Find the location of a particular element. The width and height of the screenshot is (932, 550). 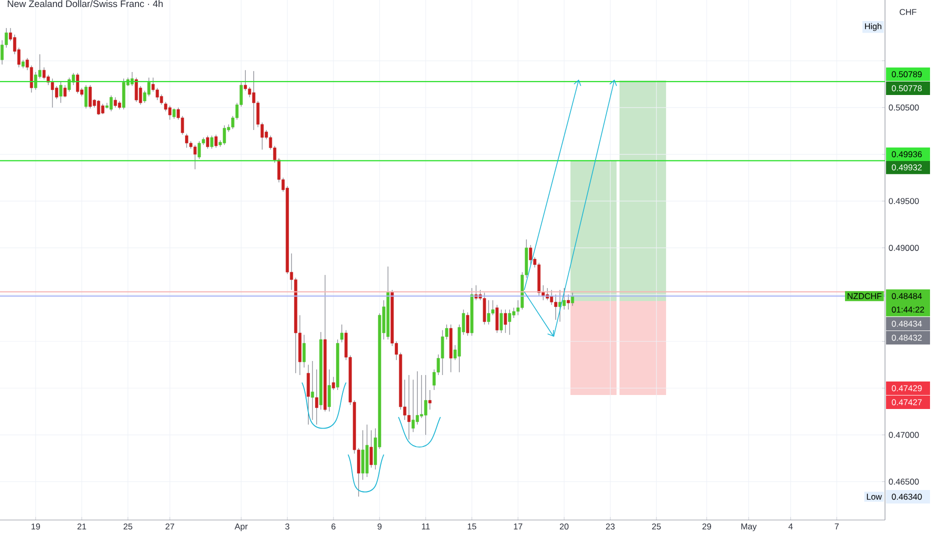

x-tick-label: 20 is located at coordinates (564, 527).